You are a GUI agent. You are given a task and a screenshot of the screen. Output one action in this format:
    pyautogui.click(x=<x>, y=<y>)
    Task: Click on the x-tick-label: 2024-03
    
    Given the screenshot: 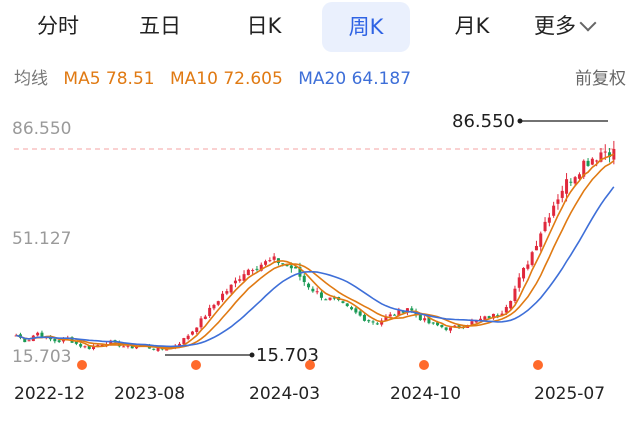 What is the action you would take?
    pyautogui.click(x=284, y=394)
    